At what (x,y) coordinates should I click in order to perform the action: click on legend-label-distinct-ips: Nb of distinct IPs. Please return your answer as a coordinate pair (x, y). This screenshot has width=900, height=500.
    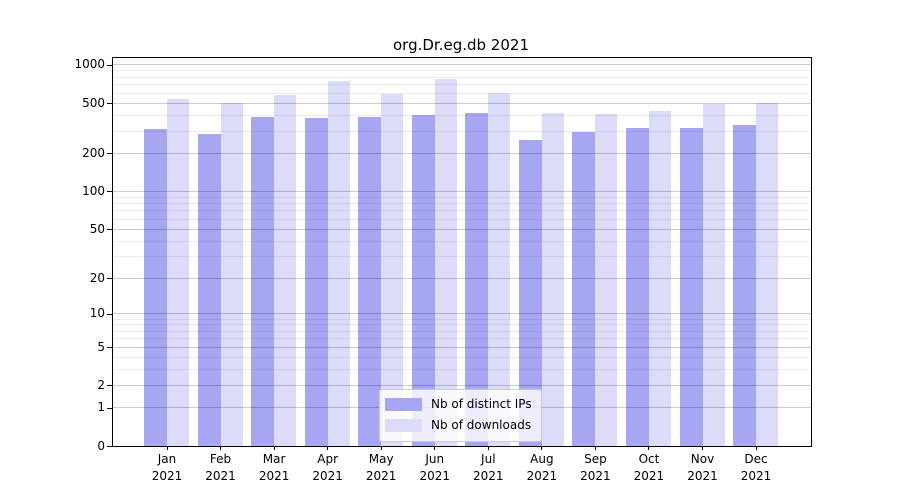
    Looking at the image, I should click on (481, 404).